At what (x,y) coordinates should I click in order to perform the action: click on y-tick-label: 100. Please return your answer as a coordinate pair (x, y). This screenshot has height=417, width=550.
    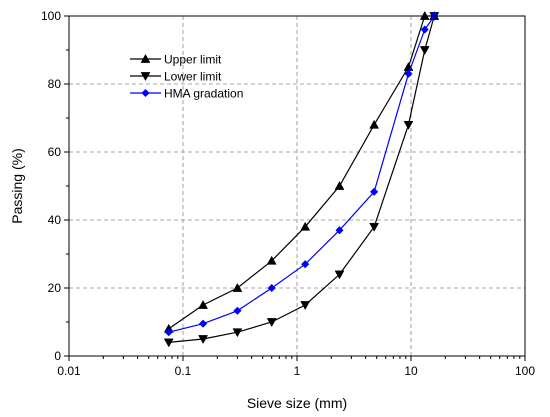
    Looking at the image, I should click on (51, 16).